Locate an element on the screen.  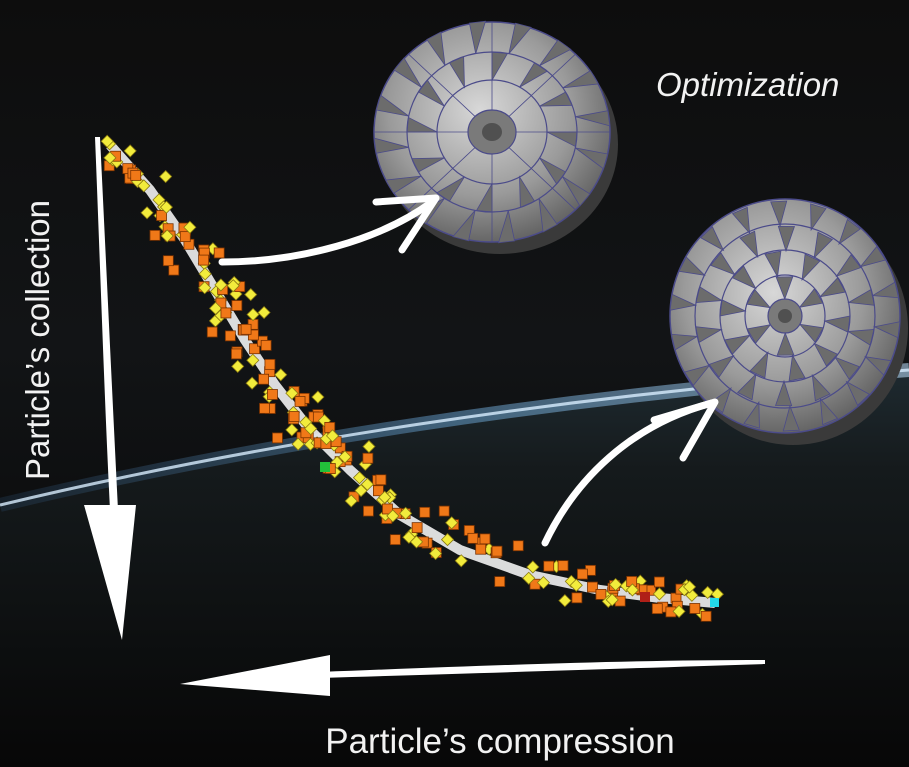
collection-axis-label: Particle’s collection is located at coordinates (37, 340).